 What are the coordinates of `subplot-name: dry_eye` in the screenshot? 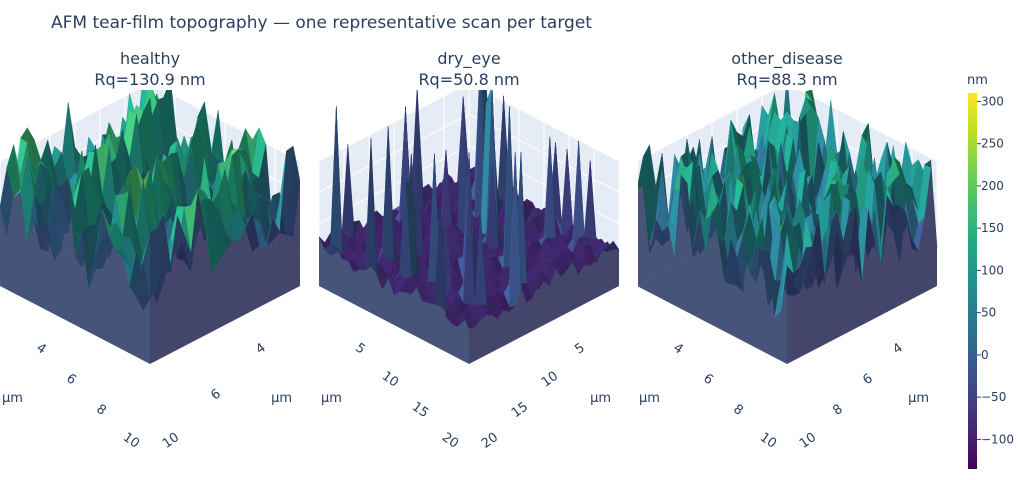 It's located at (469, 58).